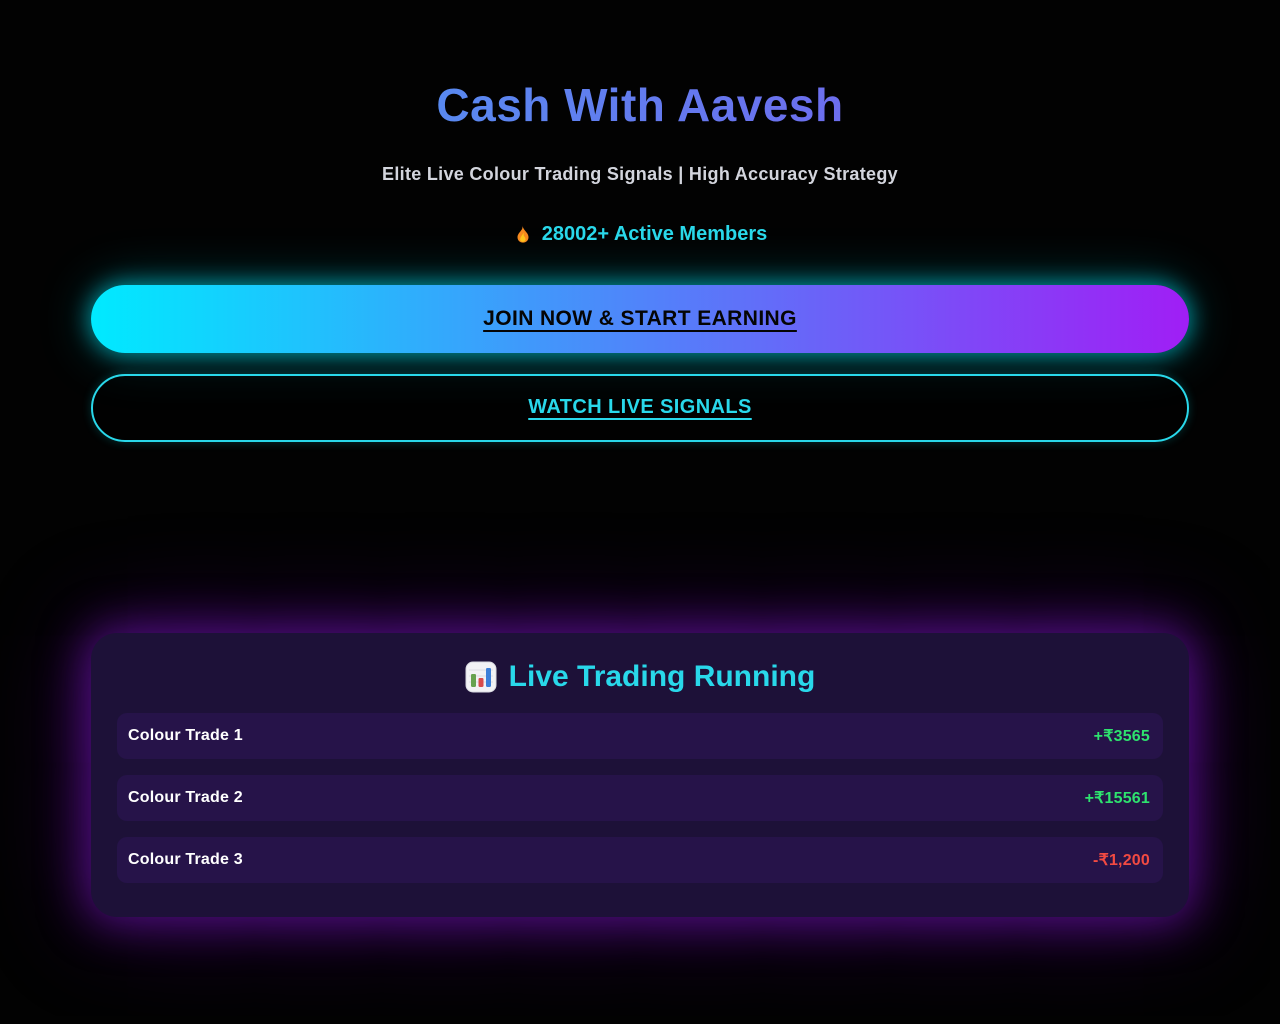 The height and width of the screenshot is (1024, 1280). What do you see at coordinates (185, 860) in the screenshot?
I see `trade-label: Colour Trade 3` at bounding box center [185, 860].